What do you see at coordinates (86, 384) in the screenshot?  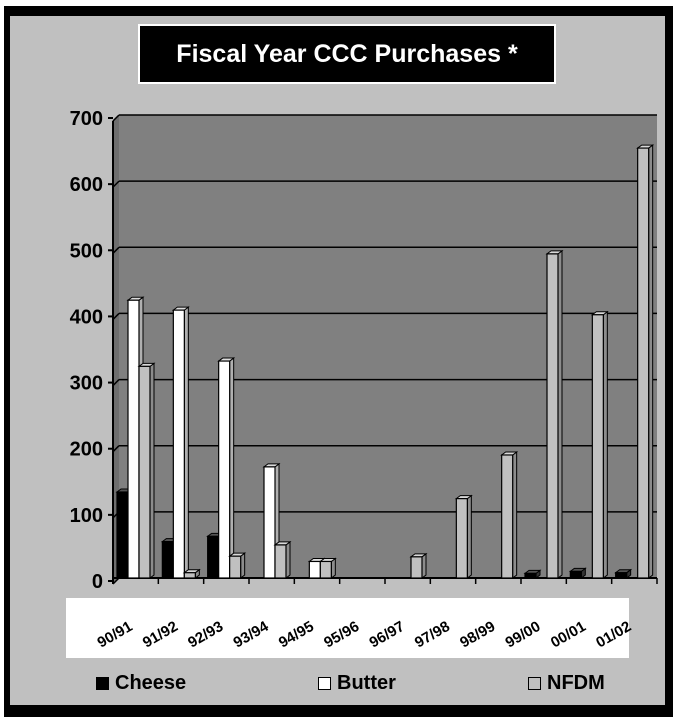 I see `y-tick-label: 300` at bounding box center [86, 384].